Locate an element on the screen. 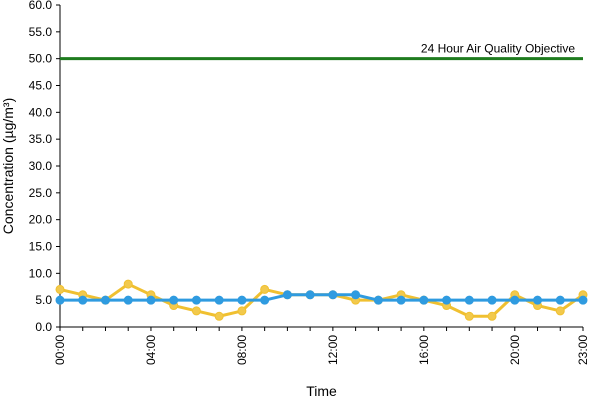 The width and height of the screenshot is (600, 400). y-tick-label: 5.0 is located at coordinates (43, 300).